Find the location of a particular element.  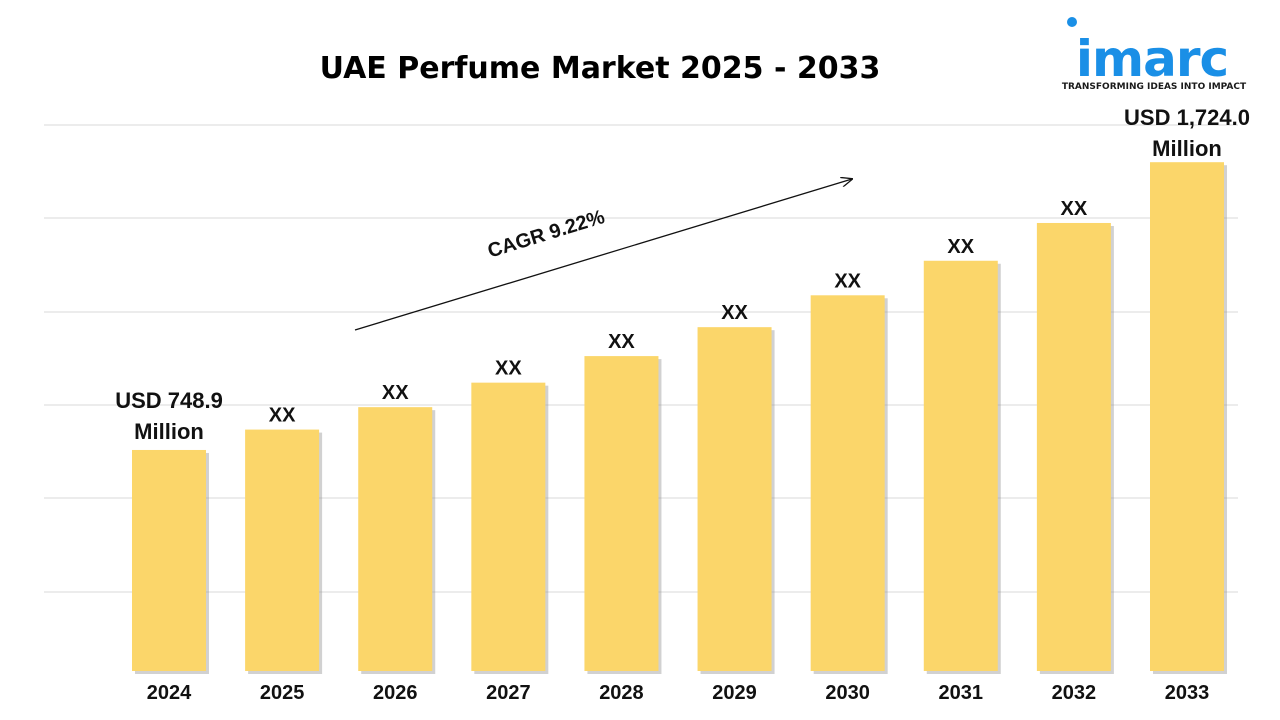

x-tick-label: 2033 is located at coordinates (1187, 693).